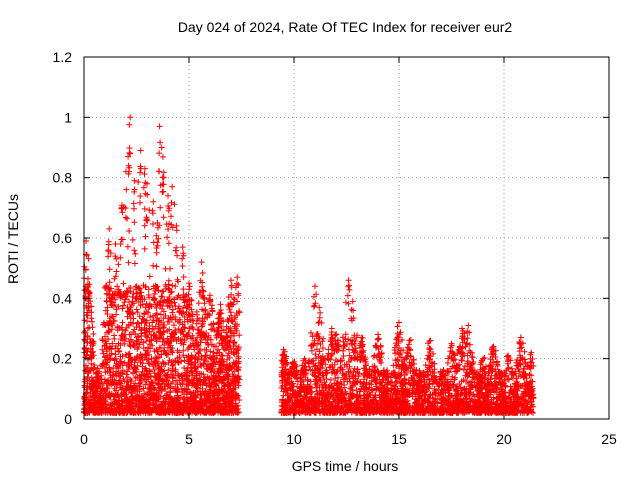 The height and width of the screenshot is (480, 640). I want to click on x-tick-label: 5, so click(189, 439).